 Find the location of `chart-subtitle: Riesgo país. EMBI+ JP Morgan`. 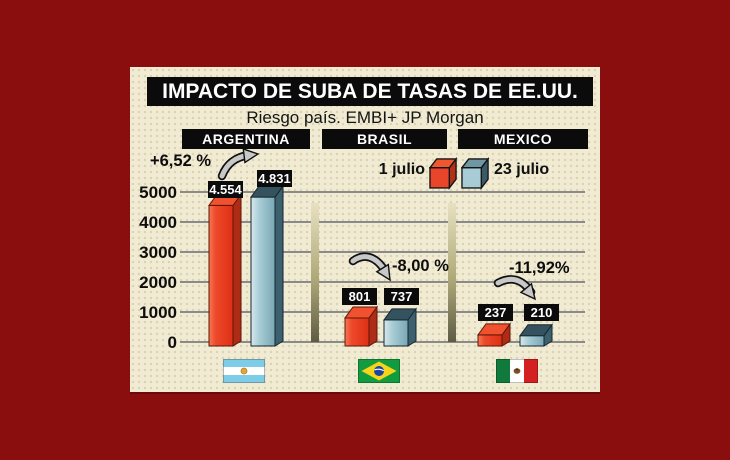

chart-subtitle: Riesgo país. EMBI+ JP Morgan is located at coordinates (365, 117).